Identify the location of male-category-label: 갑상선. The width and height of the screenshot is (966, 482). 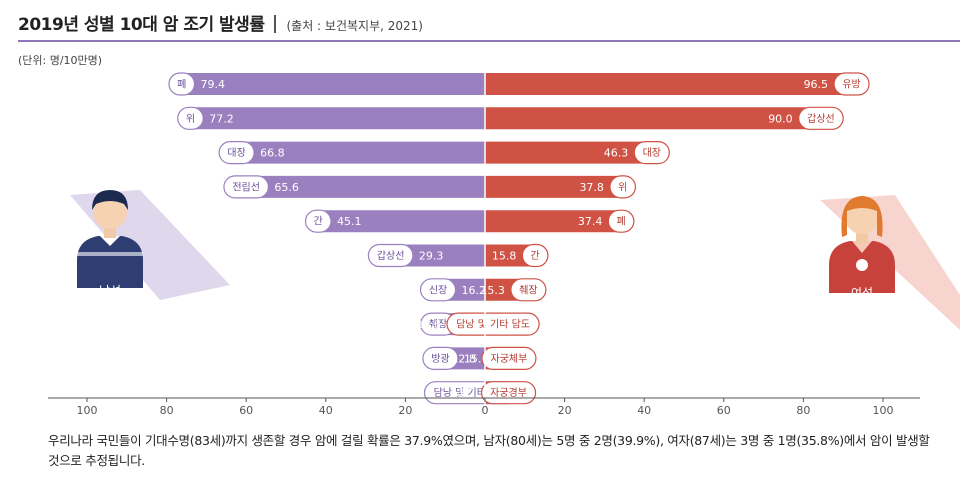
(391, 256).